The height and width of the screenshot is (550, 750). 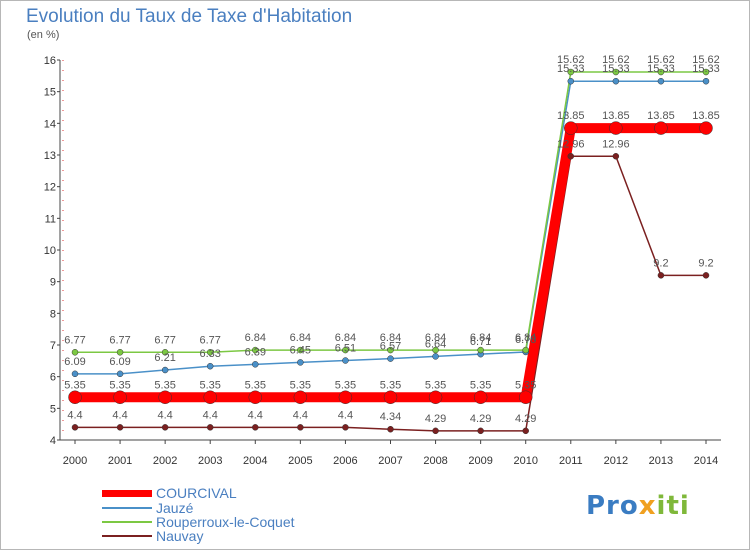 I want to click on x-tick-label: 2014, so click(x=706, y=461).